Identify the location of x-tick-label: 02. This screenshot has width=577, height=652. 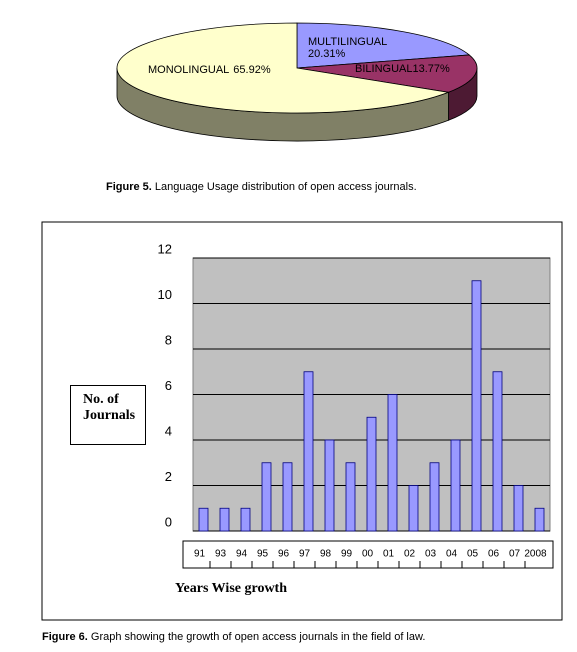
(410, 554).